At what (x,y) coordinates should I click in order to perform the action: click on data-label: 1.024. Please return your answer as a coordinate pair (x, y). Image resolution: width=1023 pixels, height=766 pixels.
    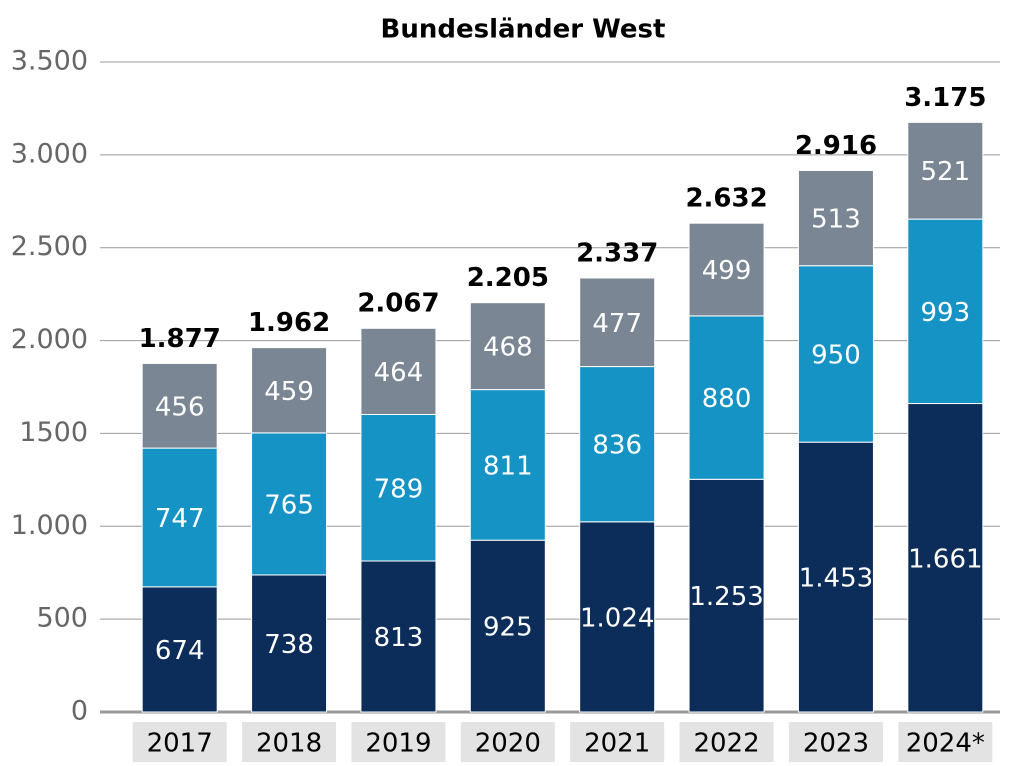
    Looking at the image, I should click on (617, 618).